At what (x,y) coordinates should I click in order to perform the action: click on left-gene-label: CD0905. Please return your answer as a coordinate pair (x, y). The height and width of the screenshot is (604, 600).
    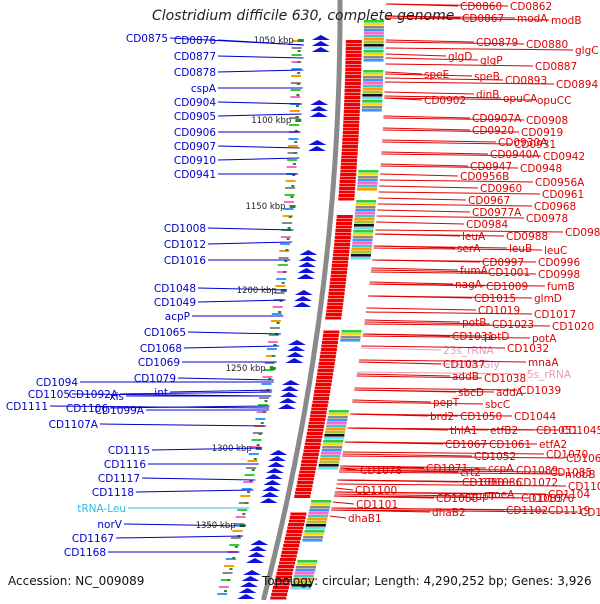
    Looking at the image, I should click on (195, 117).